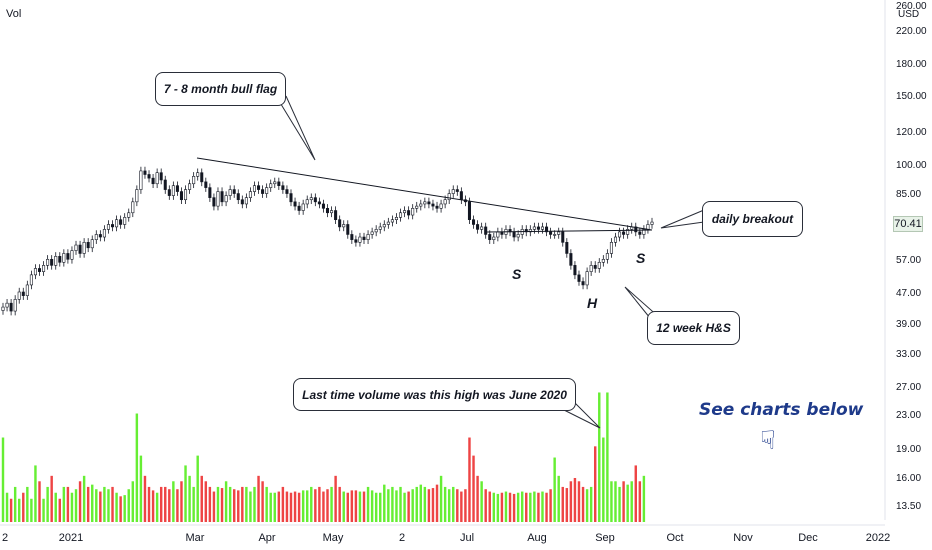 The width and height of the screenshot is (932, 550). Describe the element at coordinates (781, 410) in the screenshot. I see `see-charts-below-note: See charts below` at that location.